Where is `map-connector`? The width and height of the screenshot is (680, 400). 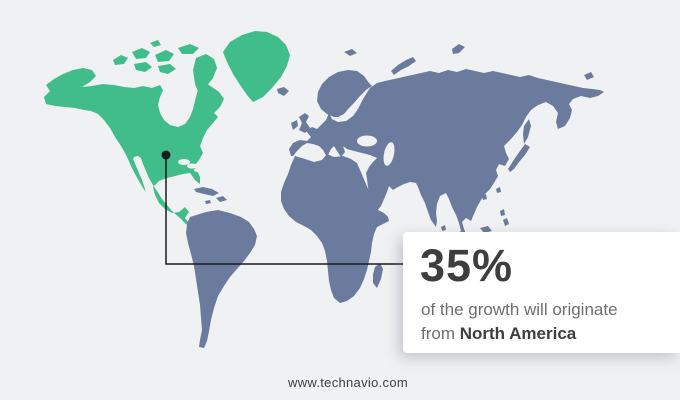 map-connector is located at coordinates (282, 207).